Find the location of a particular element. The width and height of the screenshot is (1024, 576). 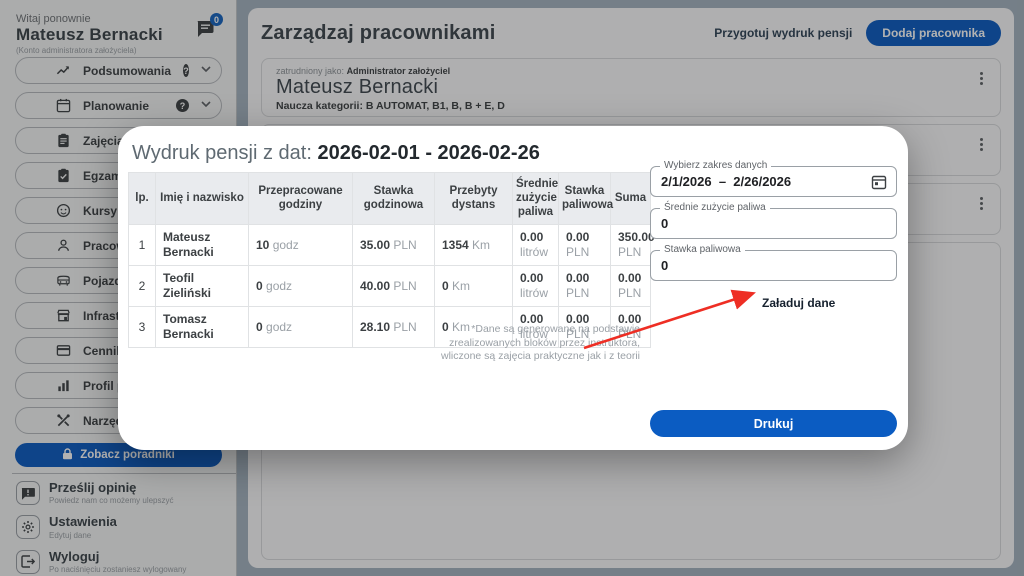

prepare-payroll-print-button: Przygotuj wydruk pensji is located at coordinates (783, 33).